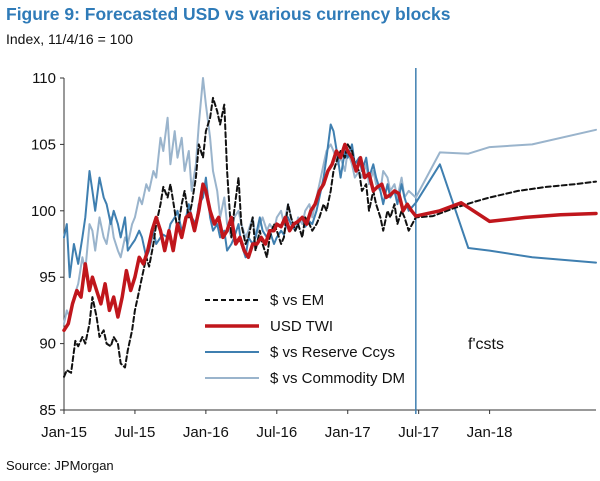 The height and width of the screenshot is (481, 600). I want to click on y-tick-label: 90, so click(47, 344).